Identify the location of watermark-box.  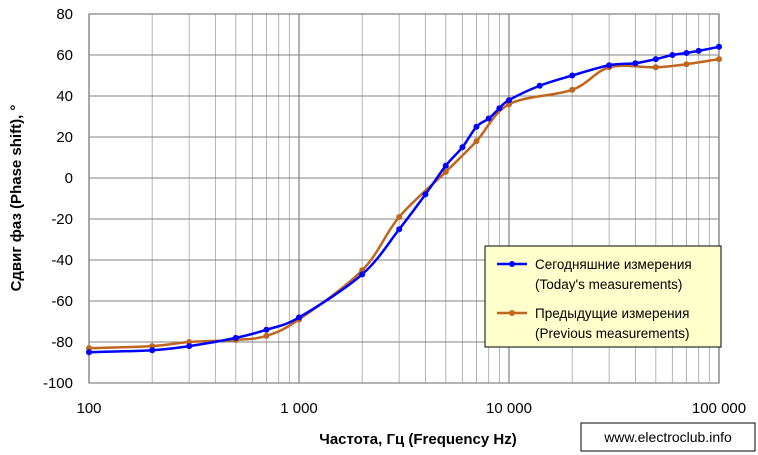
(668, 437).